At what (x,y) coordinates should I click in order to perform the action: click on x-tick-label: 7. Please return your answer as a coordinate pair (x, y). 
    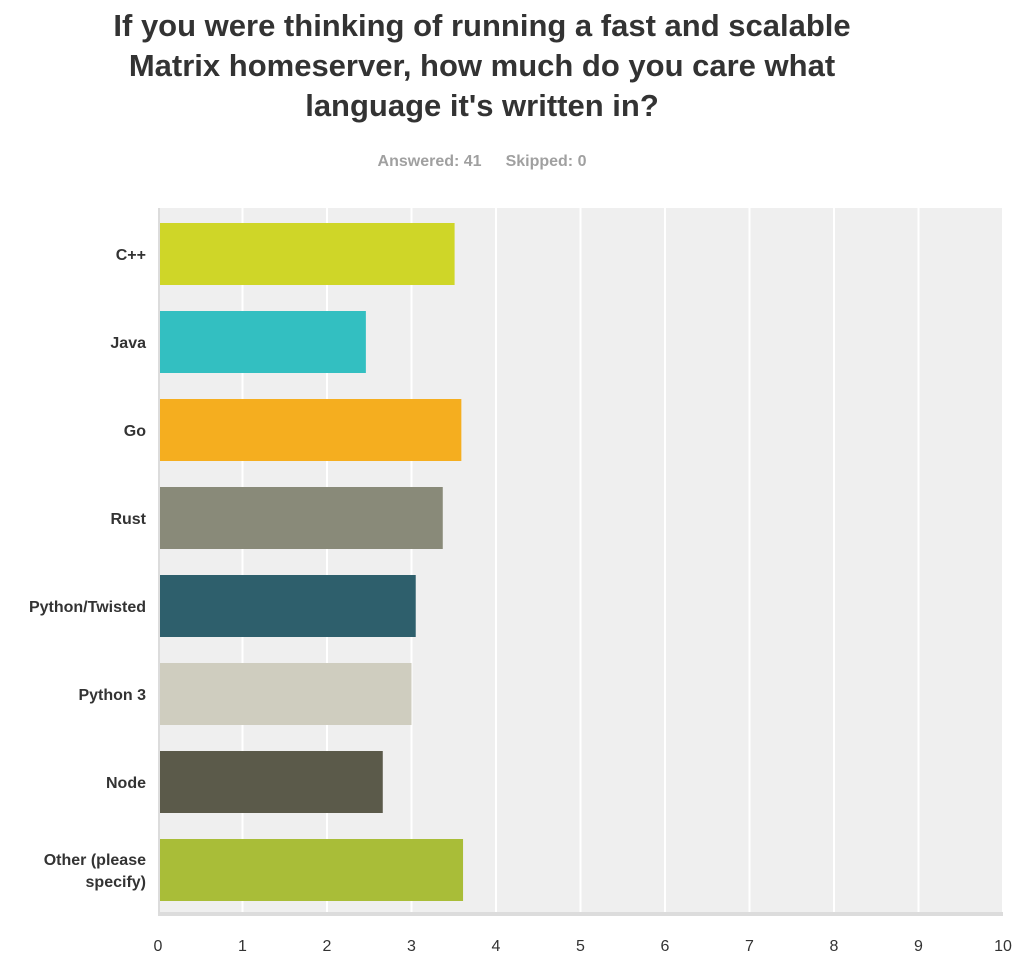
    Looking at the image, I should click on (749, 946).